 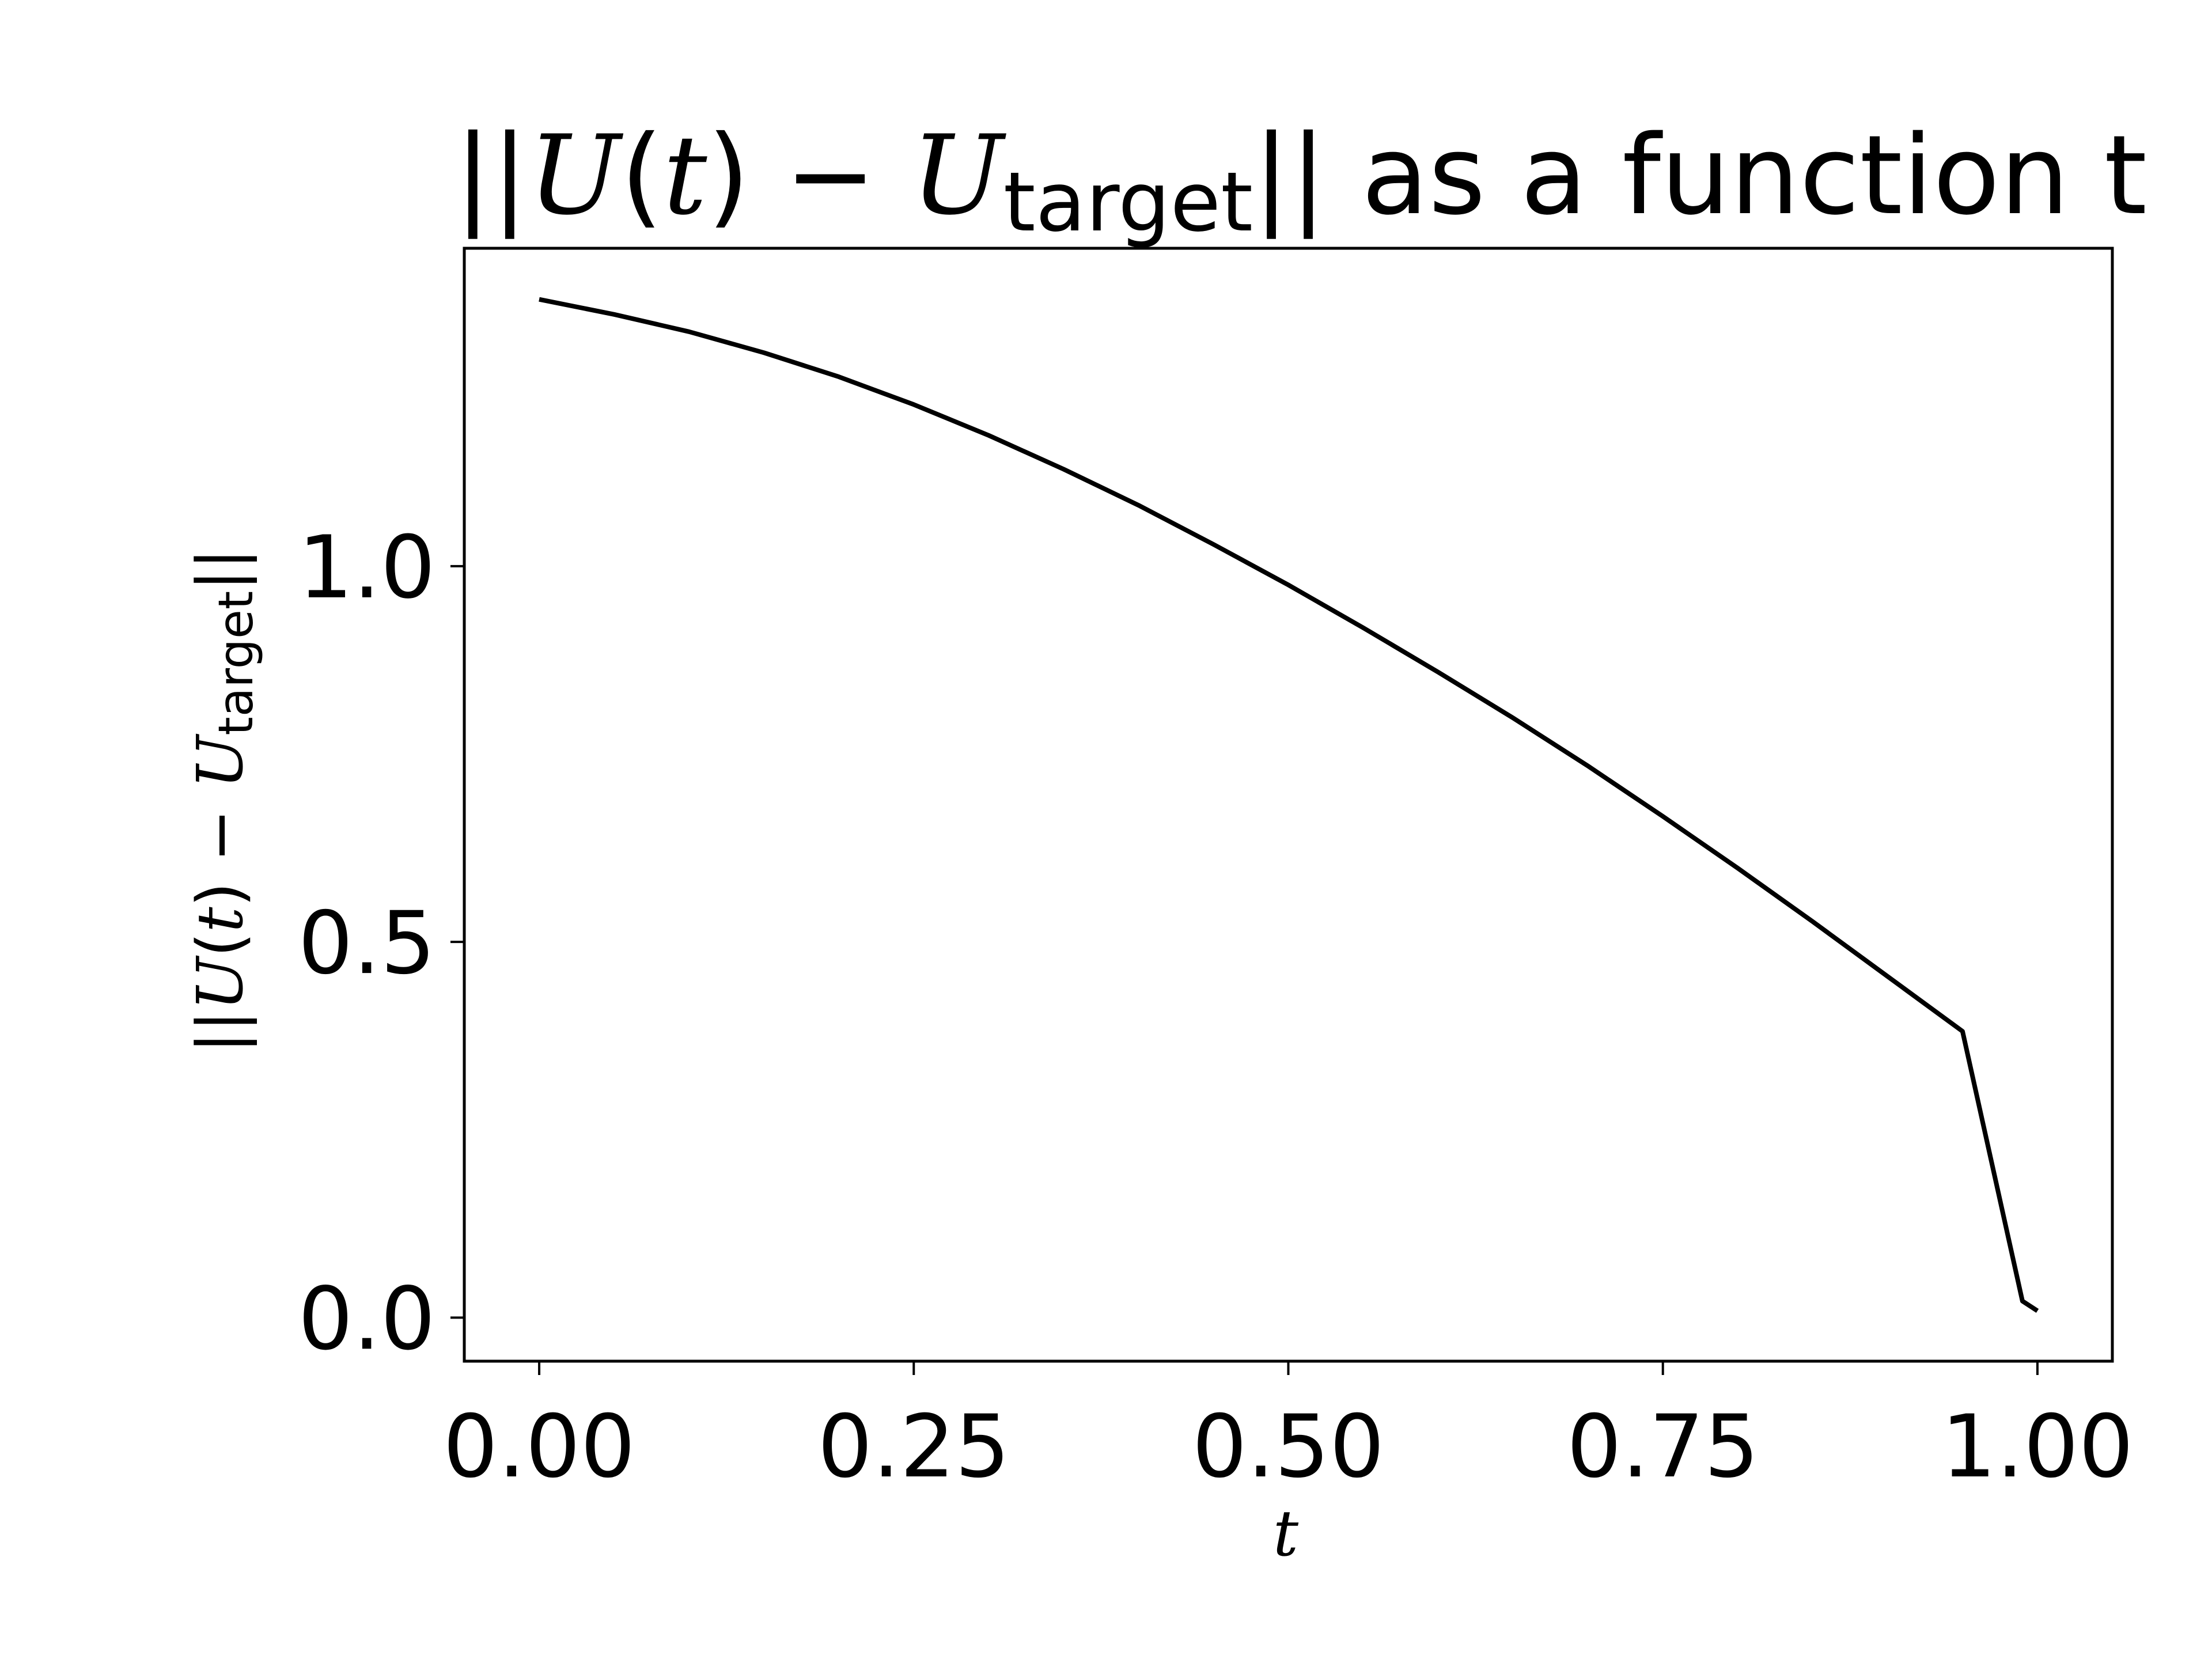 What do you see at coordinates (220, 920) in the screenshot?
I see `ylabel-t: t` at bounding box center [220, 920].